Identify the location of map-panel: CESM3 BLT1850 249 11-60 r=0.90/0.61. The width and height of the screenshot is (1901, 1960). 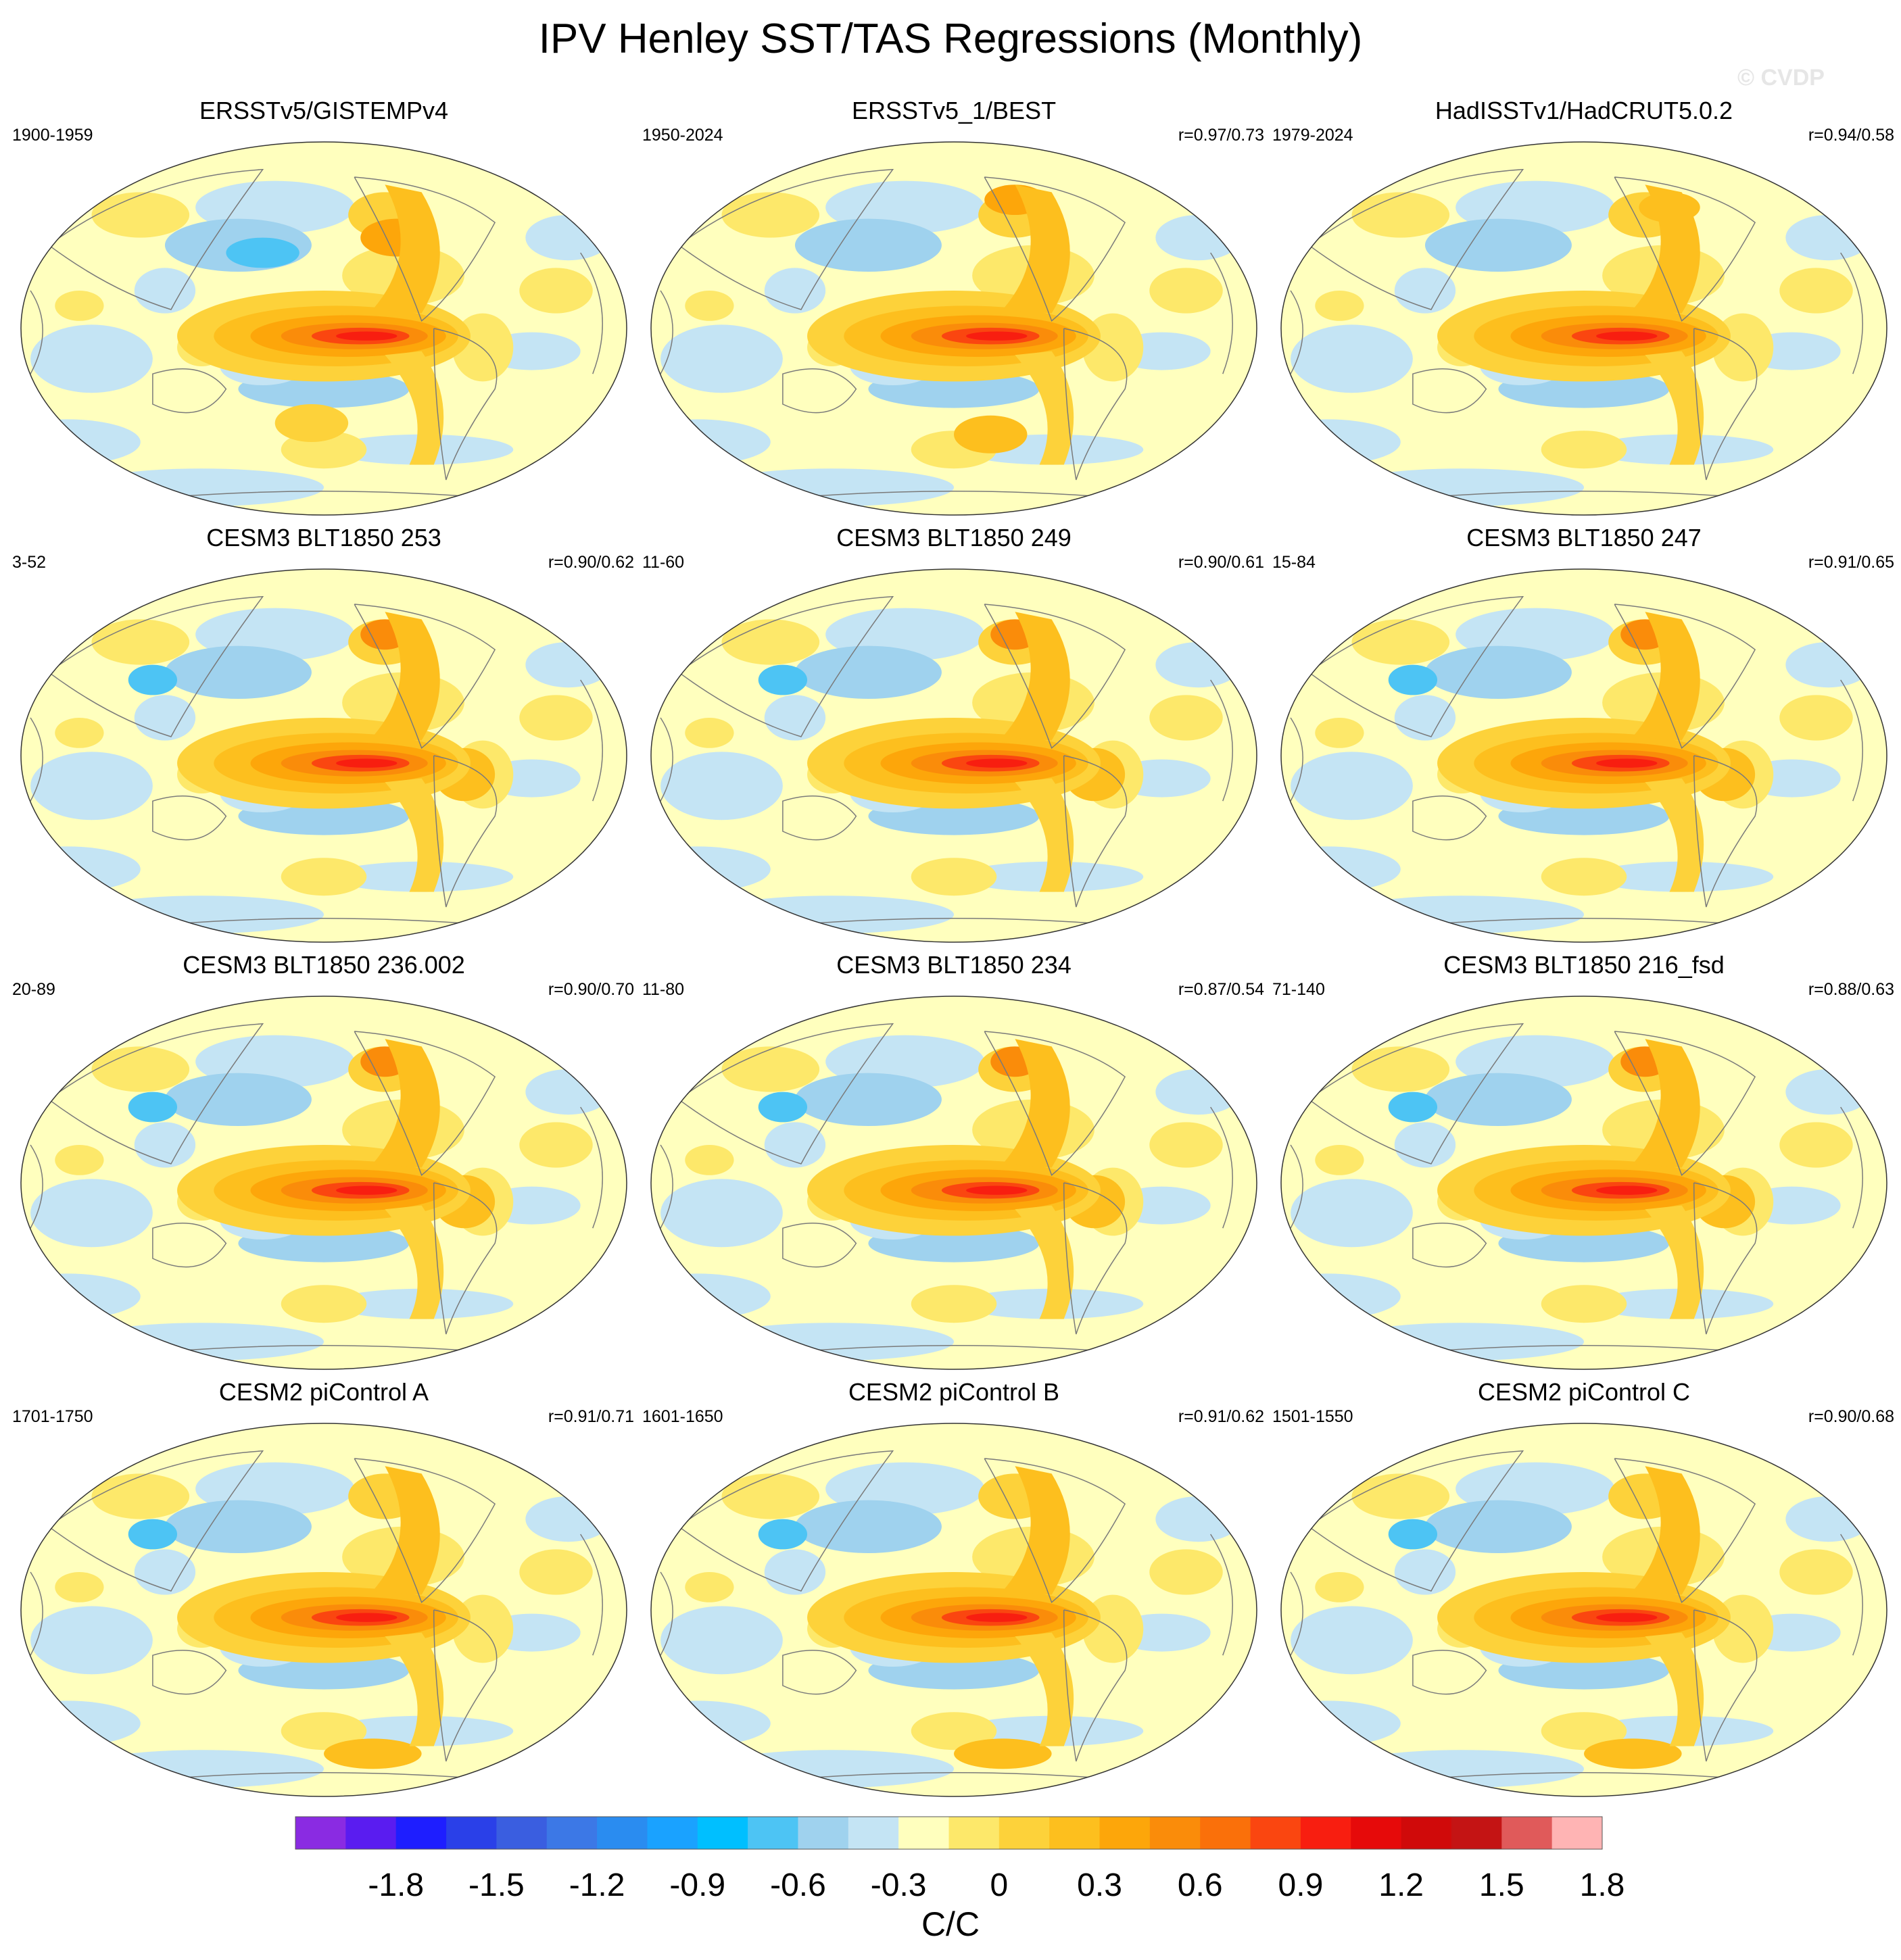
(954, 735).